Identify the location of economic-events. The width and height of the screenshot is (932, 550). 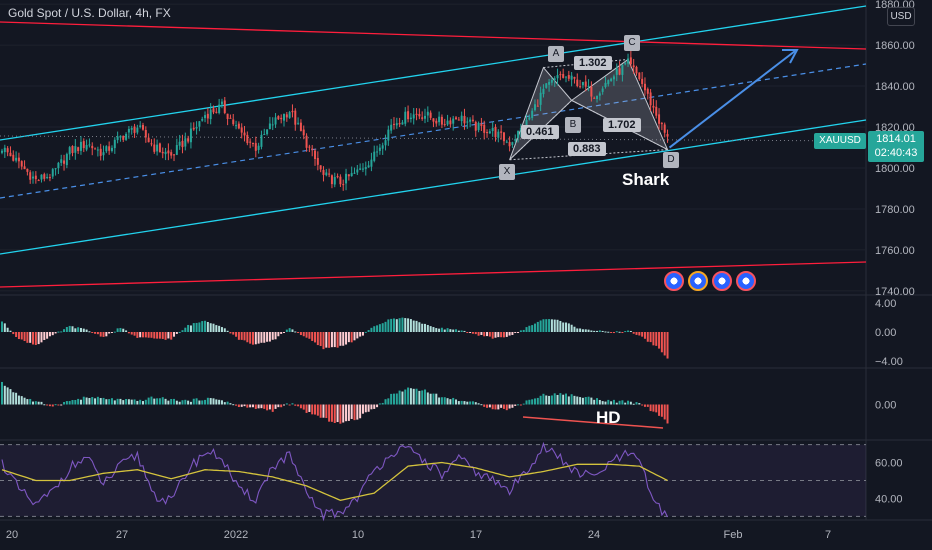
(710, 281).